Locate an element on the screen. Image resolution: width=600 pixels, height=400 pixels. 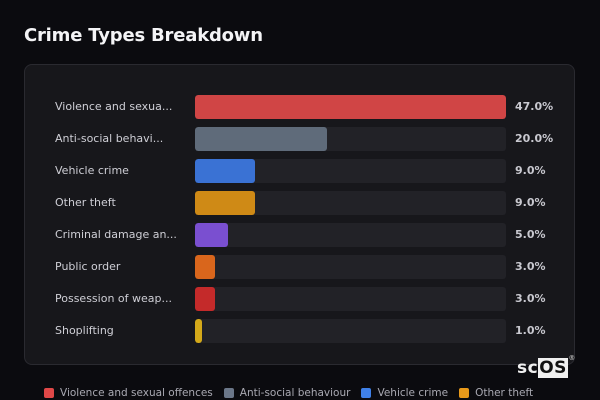
bar-row: Criminal damage an... 5.0% is located at coordinates (299, 235).